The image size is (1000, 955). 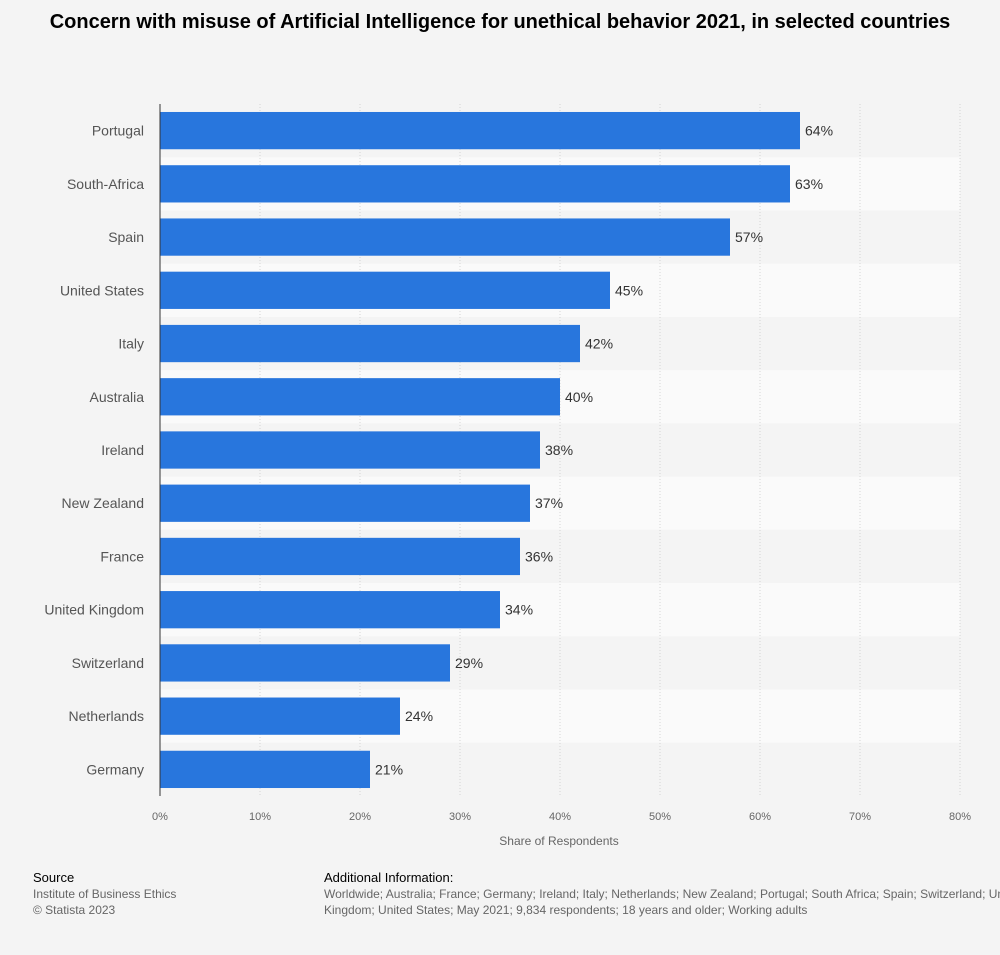 What do you see at coordinates (126, 237) in the screenshot?
I see `category-label: Spain` at bounding box center [126, 237].